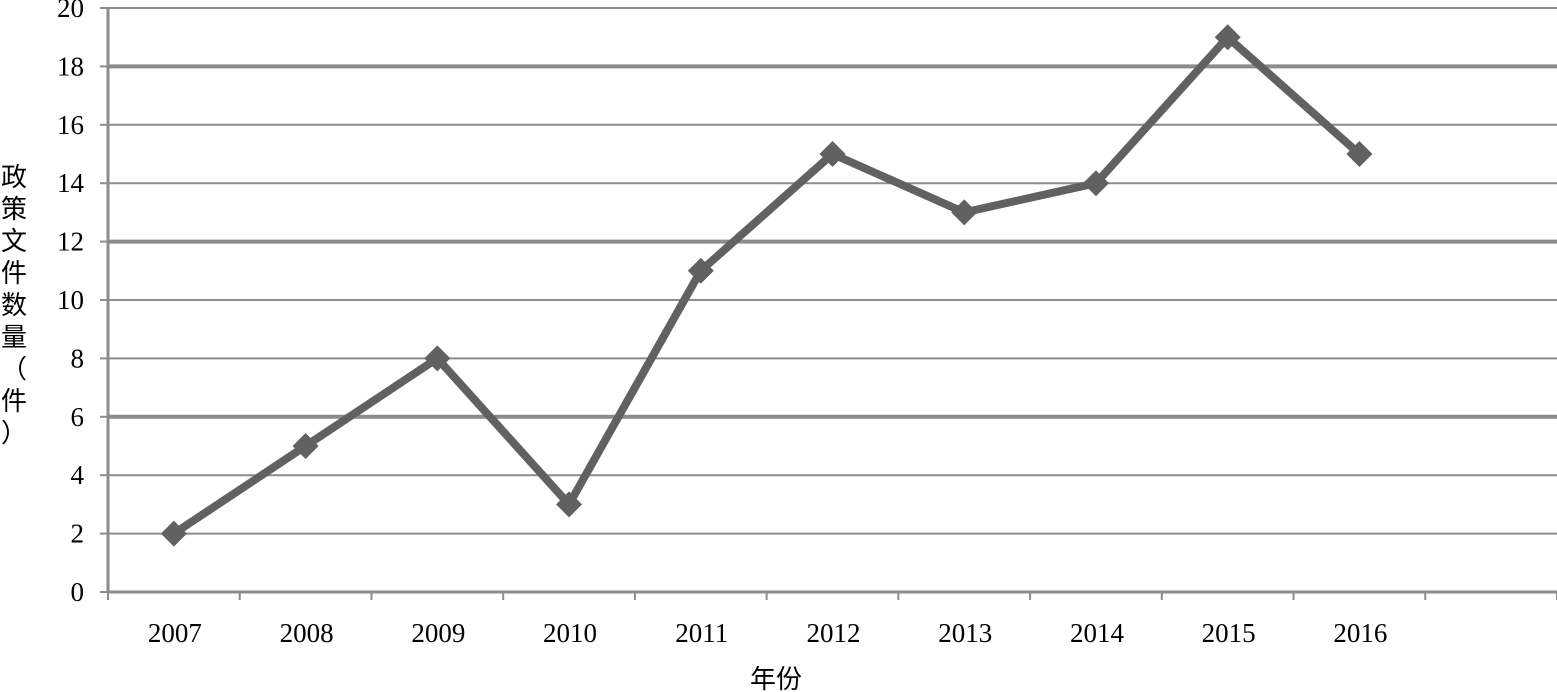 This screenshot has width=1557, height=692. Describe the element at coordinates (78, 417) in the screenshot. I see `y-tick-label: 6` at that location.